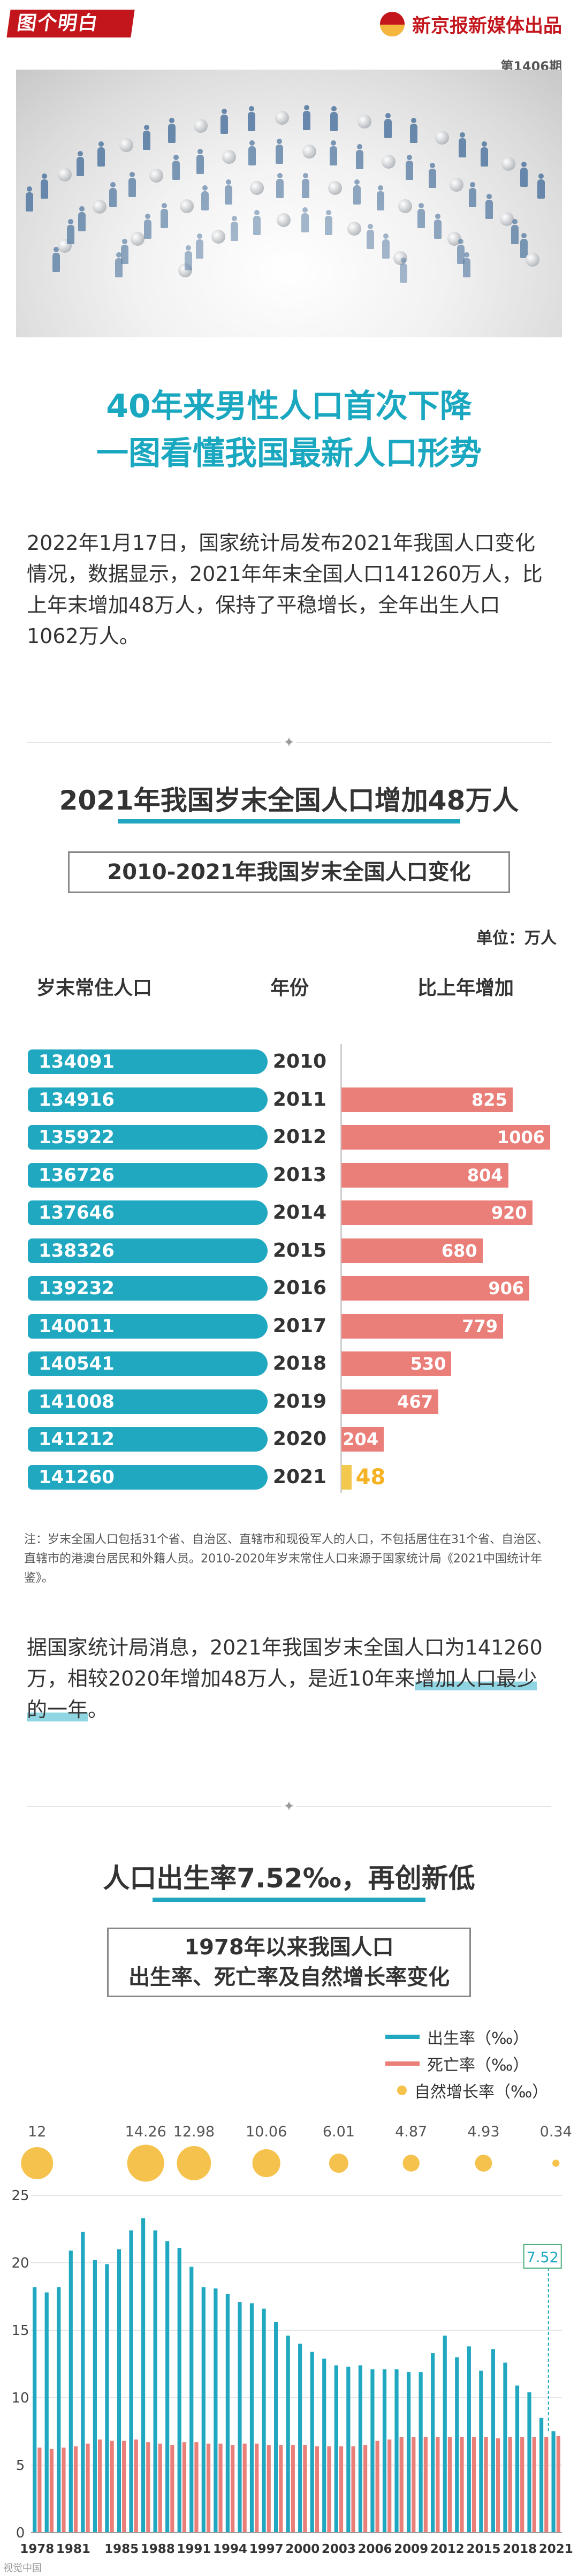 The image size is (578, 2576). Describe the element at coordinates (375, 2549) in the screenshot. I see `x-tick-label: 2006` at that location.